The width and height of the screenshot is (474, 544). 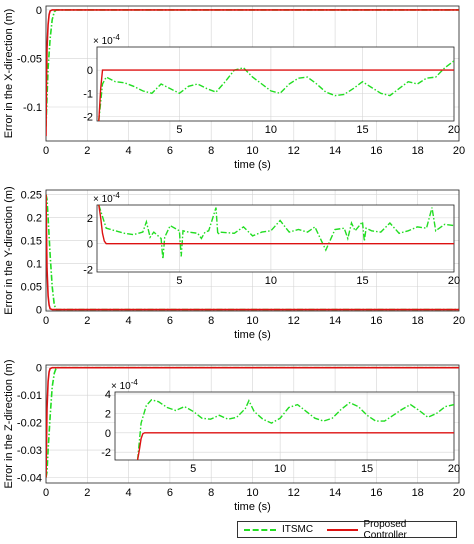 What do you see at coordinates (385, 529) in the screenshot?
I see `legend-label-proposed: Proposed Controller` at bounding box center [385, 529].